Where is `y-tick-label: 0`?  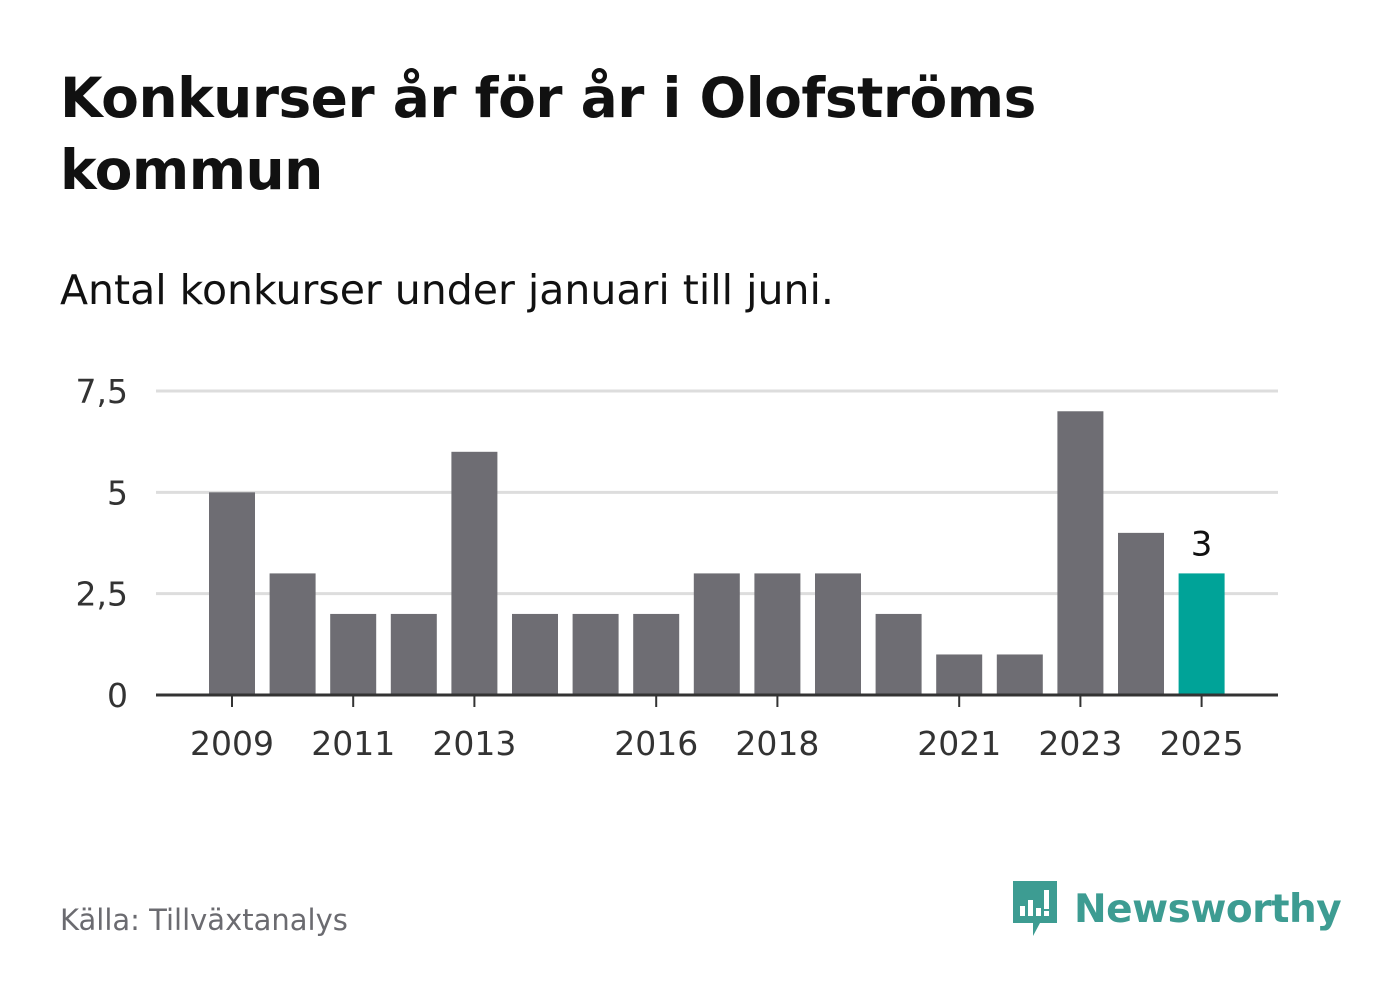
y-tick-label: 0 is located at coordinates (117, 695).